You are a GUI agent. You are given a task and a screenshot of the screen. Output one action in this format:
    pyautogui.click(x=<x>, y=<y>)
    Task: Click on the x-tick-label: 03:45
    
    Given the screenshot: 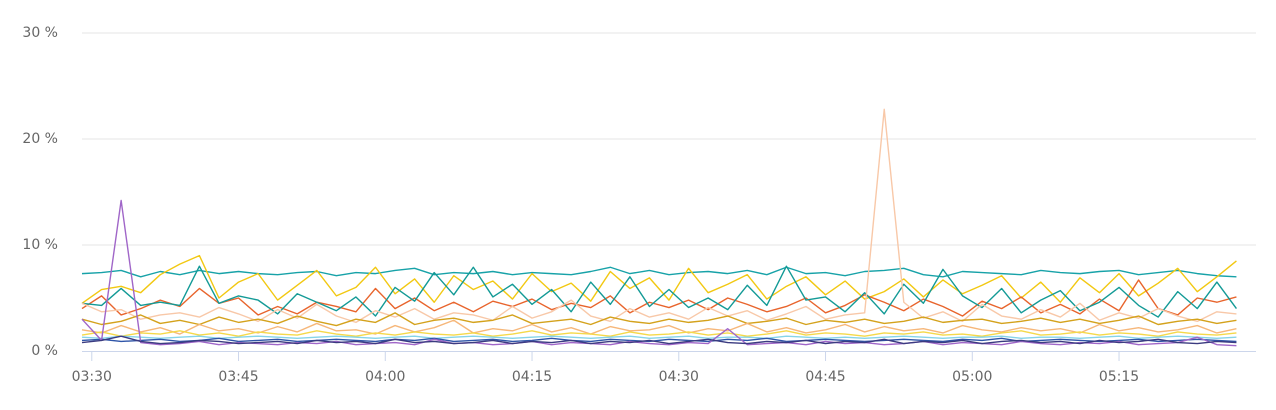 What is the action you would take?
    pyautogui.click(x=238, y=377)
    